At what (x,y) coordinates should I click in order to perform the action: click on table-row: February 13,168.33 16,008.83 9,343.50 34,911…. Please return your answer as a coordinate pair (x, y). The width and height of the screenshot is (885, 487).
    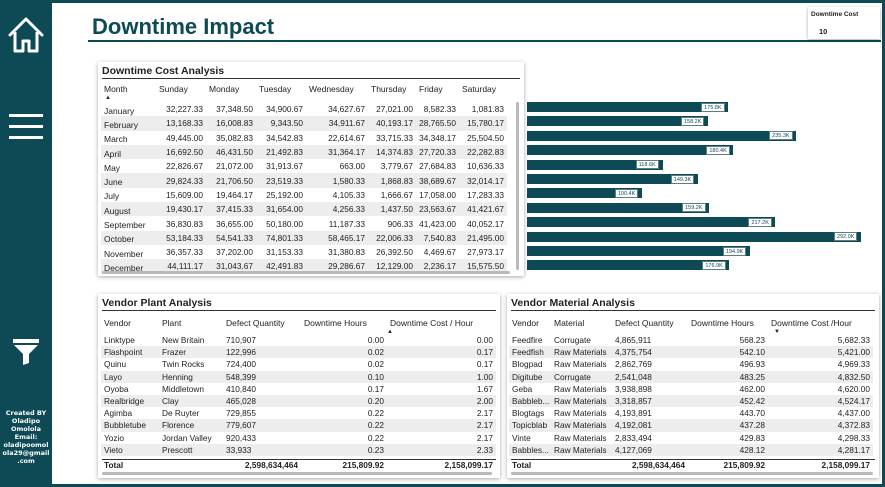
    Looking at the image, I should click on (304, 123).